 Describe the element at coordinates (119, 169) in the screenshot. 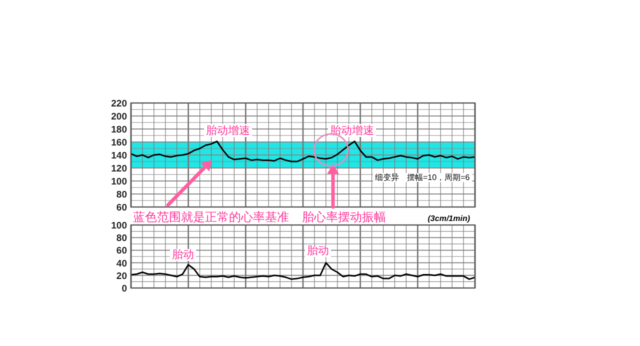

I see `y-tick-label: 120` at that location.